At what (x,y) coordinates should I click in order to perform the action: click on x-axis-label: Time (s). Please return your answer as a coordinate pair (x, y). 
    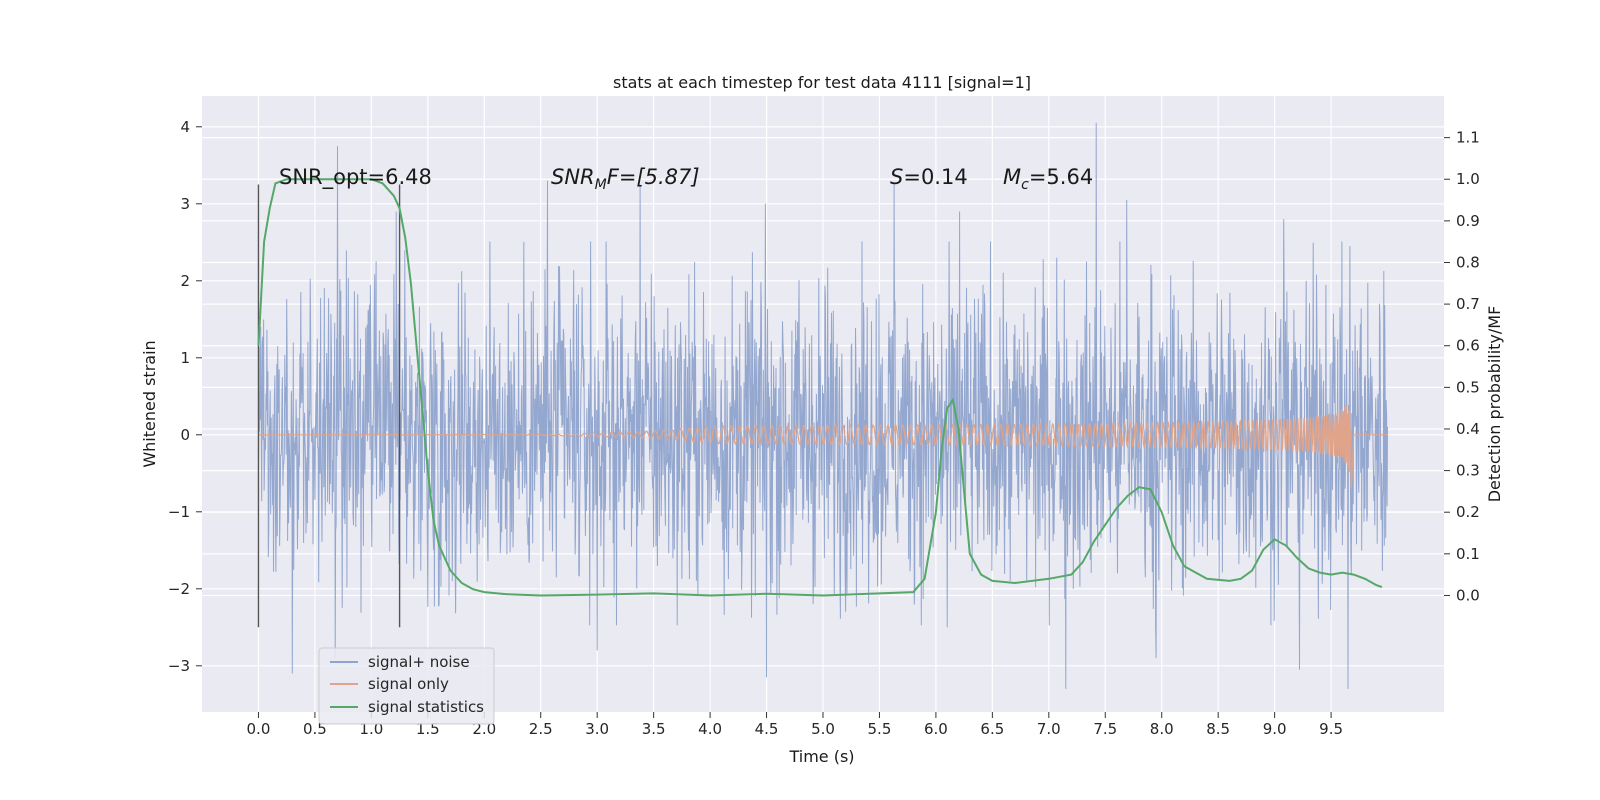
    Looking at the image, I should click on (821, 756).